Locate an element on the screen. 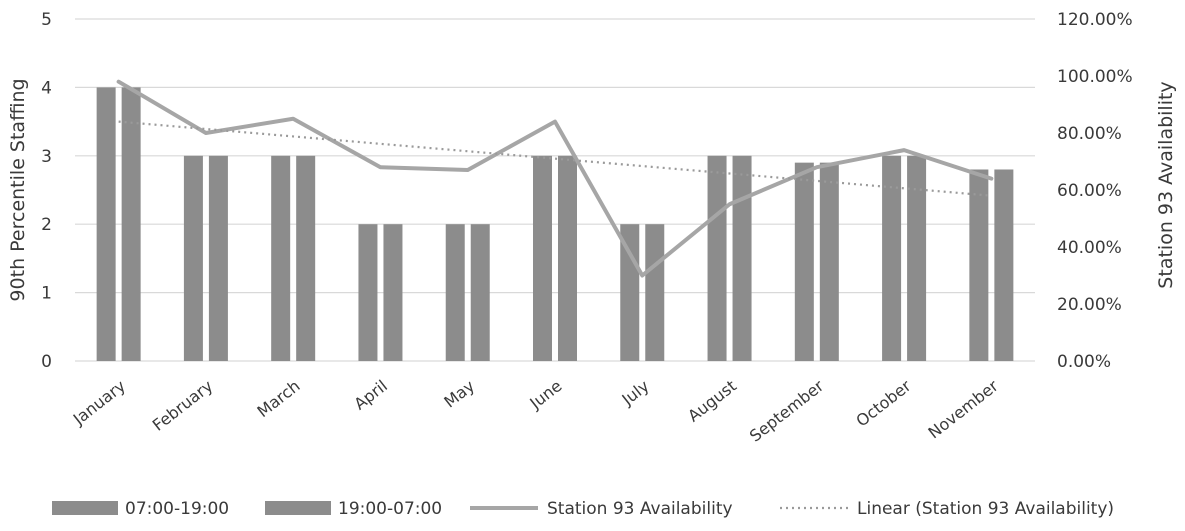  x-tick-label: January is located at coordinates (99, 402).